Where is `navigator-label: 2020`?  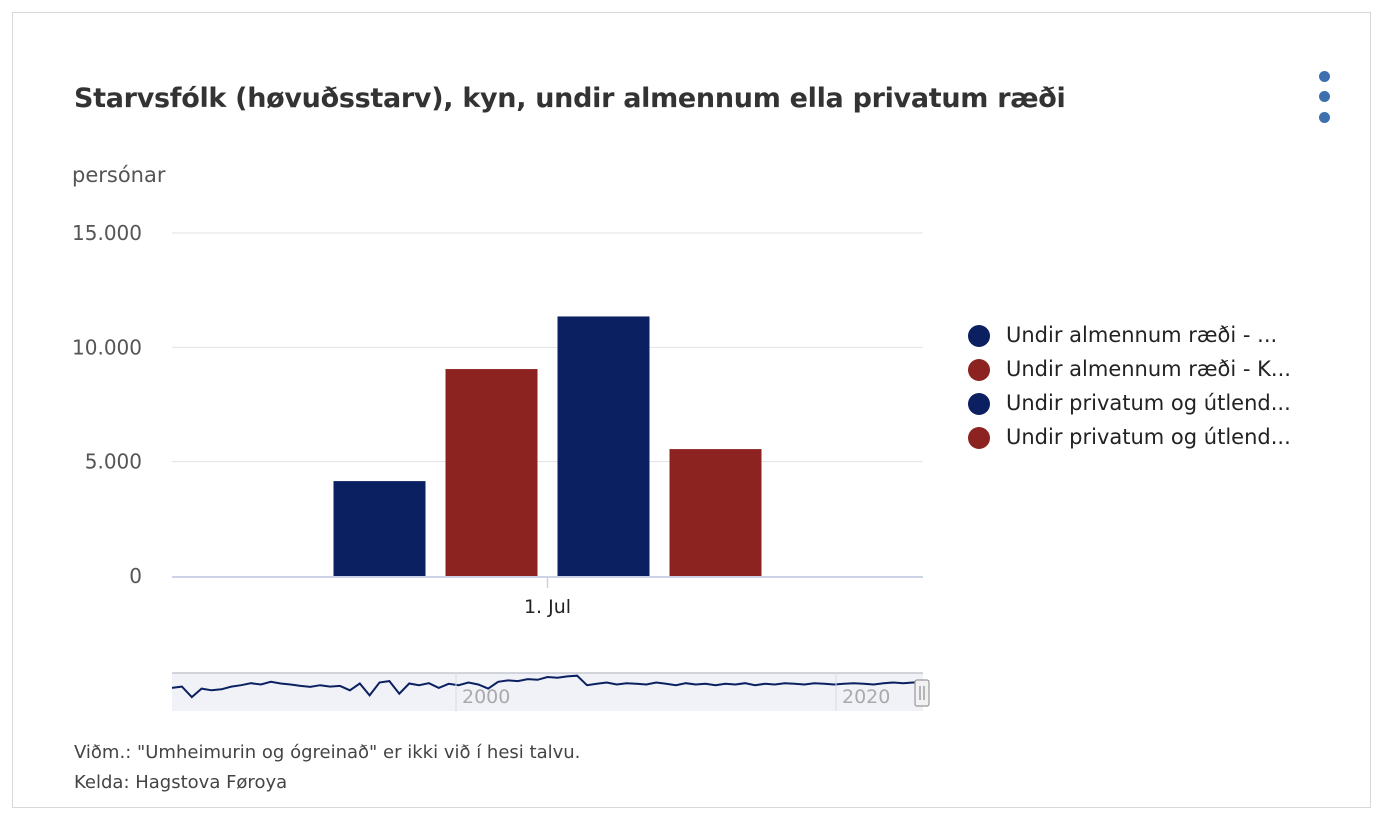 navigator-label: 2020 is located at coordinates (866, 697).